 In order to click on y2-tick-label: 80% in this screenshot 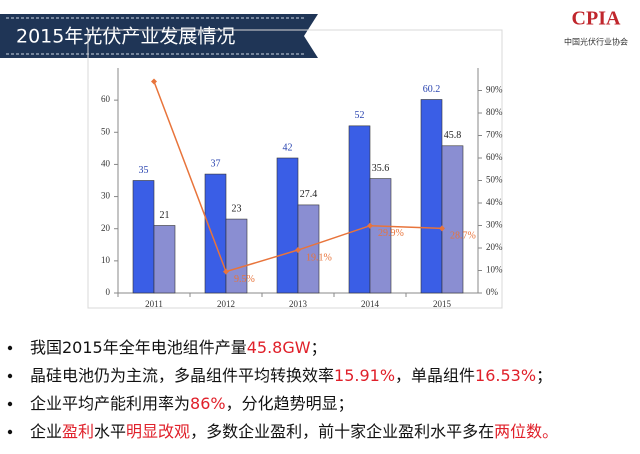, I will do `click(494, 112)`.